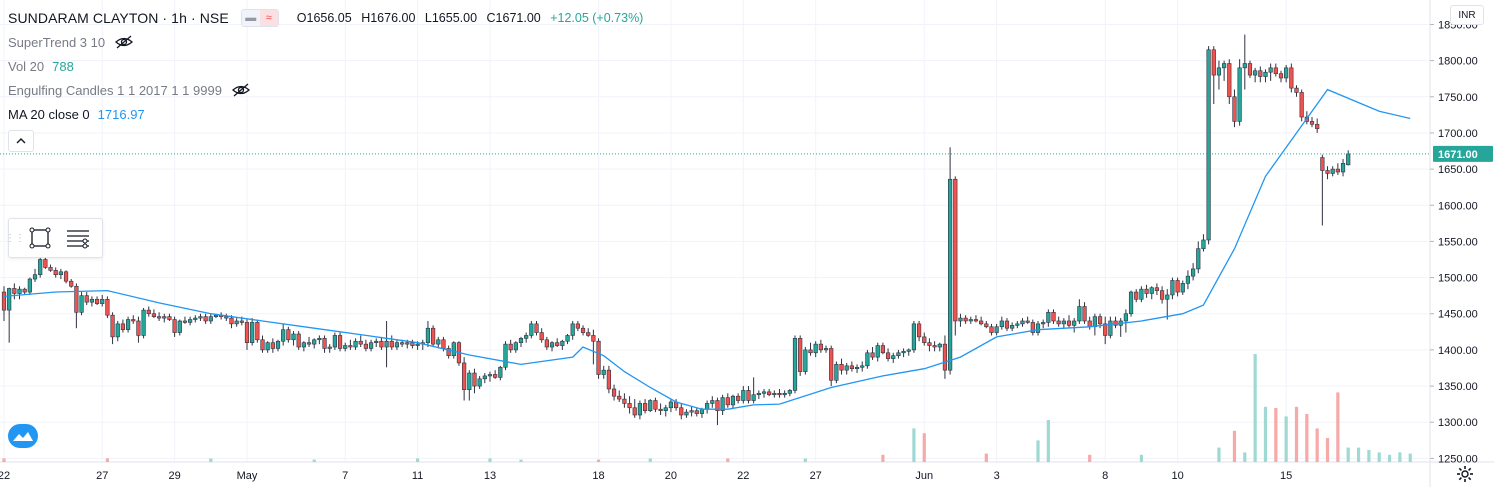 The image size is (1494, 487). I want to click on x-tick-label: 29, so click(174, 476).